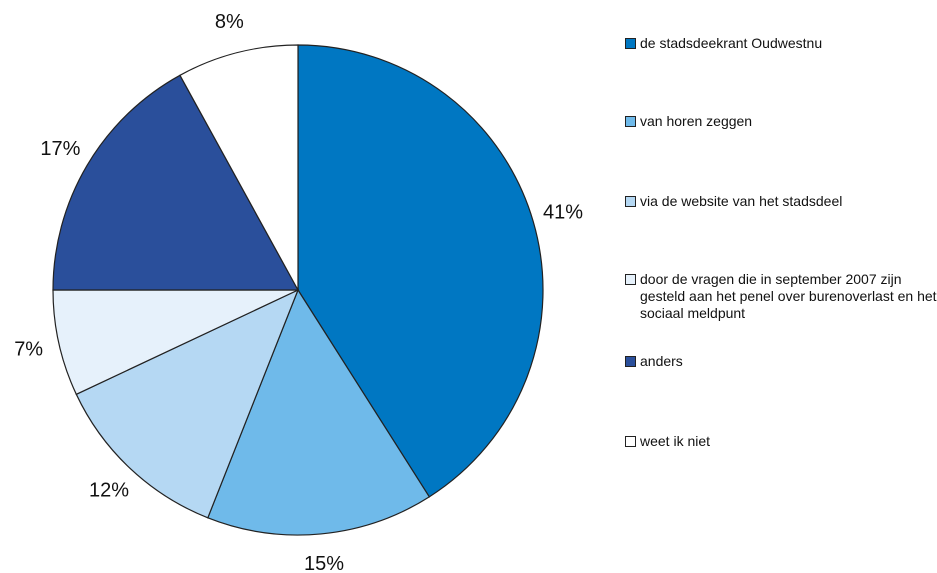 The width and height of the screenshot is (937, 573). I want to click on legend-label: weet ik niet, so click(675, 441).